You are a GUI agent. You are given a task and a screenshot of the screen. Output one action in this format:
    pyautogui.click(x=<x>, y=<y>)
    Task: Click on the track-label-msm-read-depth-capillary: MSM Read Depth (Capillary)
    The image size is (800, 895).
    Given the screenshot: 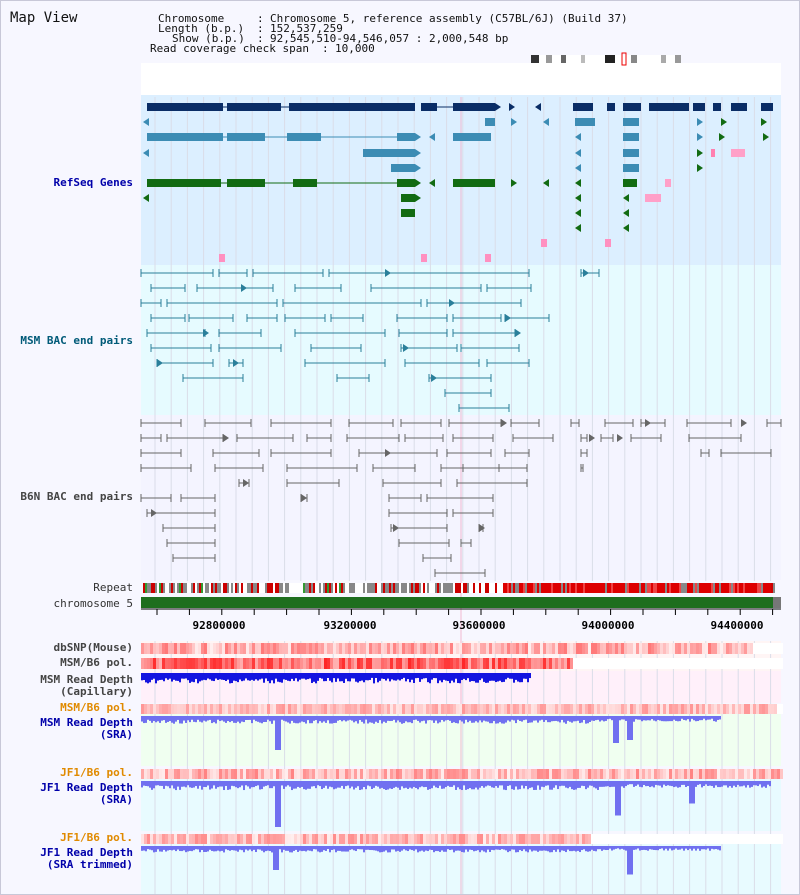 What is the action you would take?
    pyautogui.click(x=86, y=685)
    